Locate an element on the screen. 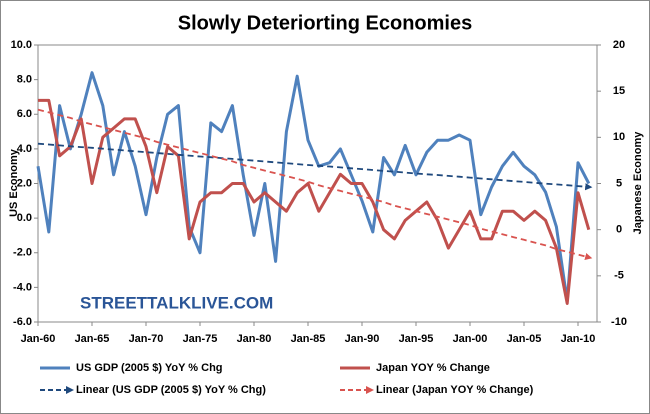  legend-label: Japan YOY % Change is located at coordinates (433, 368).